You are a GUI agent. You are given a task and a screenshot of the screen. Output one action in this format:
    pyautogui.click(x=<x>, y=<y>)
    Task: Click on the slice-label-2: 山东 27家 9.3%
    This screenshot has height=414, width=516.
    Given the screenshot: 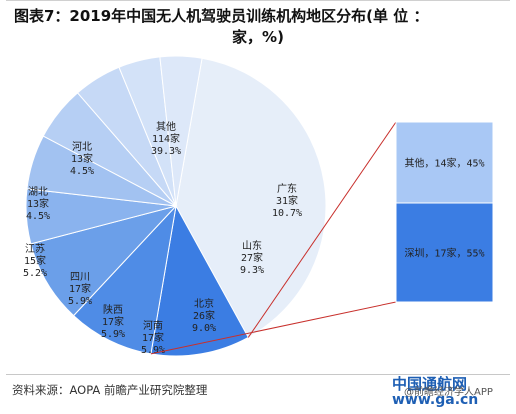 What is the action you would take?
    pyautogui.click(x=252, y=257)
    